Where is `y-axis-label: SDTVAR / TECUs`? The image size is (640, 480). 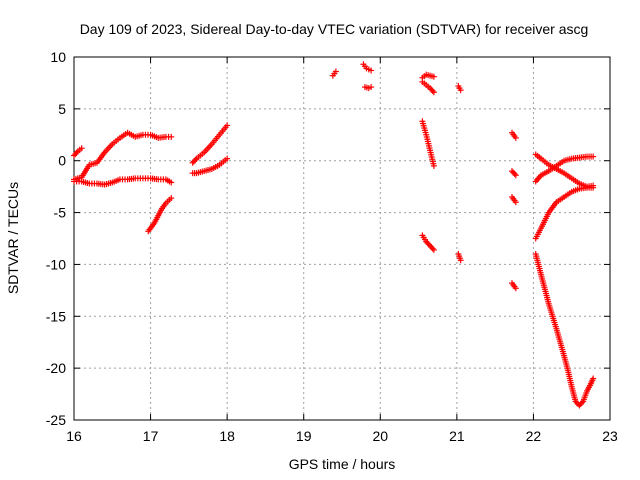 y-axis-label: SDTVAR / TECUs is located at coordinates (13, 238).